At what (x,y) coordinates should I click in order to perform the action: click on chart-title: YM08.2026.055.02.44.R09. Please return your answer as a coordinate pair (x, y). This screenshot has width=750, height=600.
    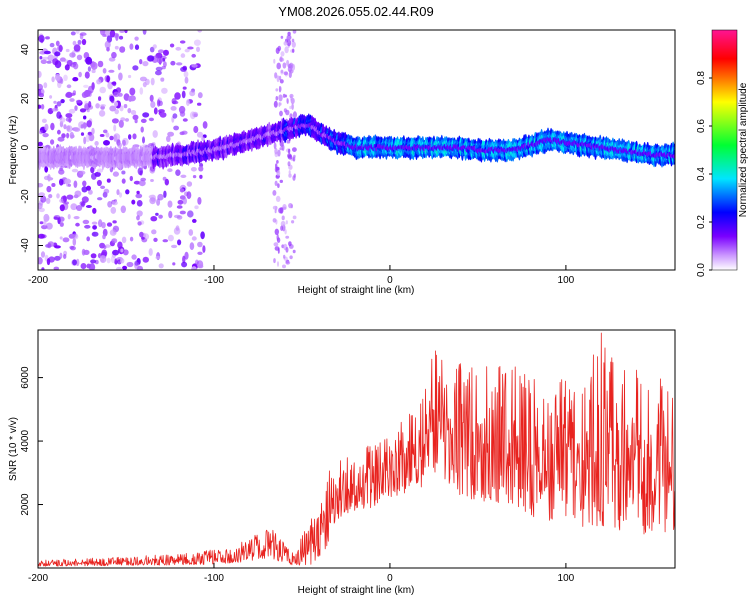
    Looking at the image, I should click on (355, 11).